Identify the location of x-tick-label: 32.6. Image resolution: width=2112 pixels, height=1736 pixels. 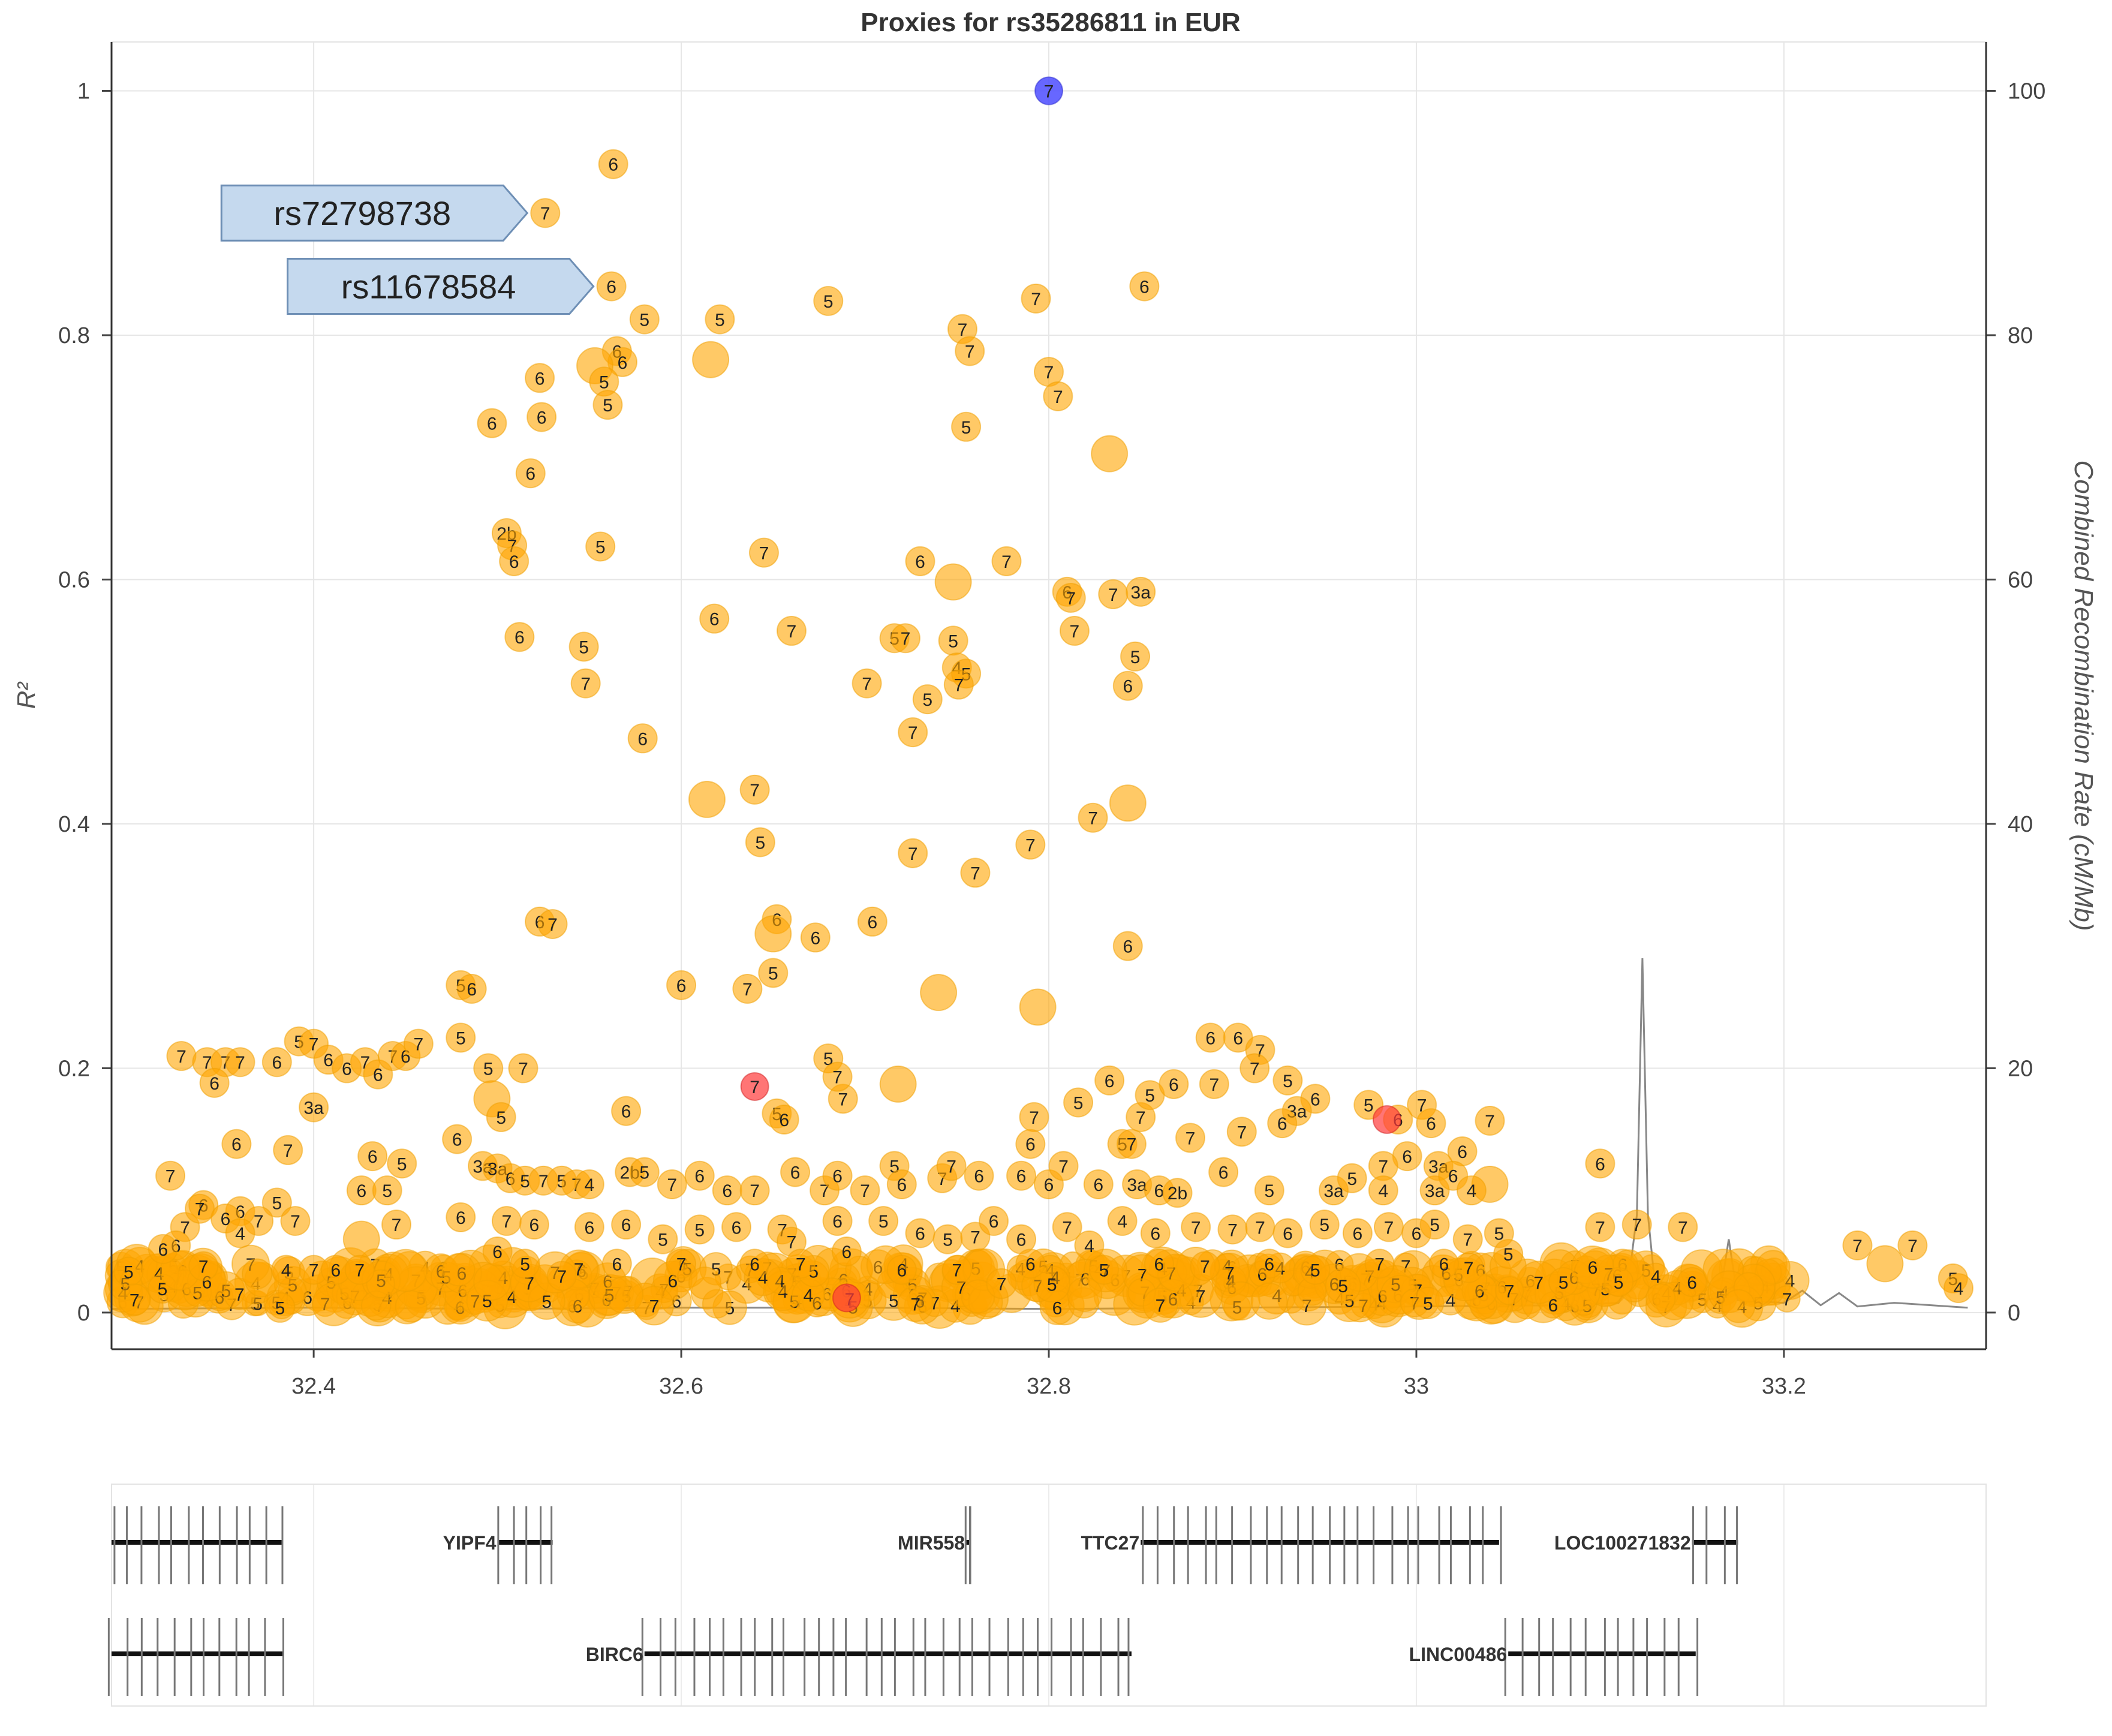
(681, 1386).